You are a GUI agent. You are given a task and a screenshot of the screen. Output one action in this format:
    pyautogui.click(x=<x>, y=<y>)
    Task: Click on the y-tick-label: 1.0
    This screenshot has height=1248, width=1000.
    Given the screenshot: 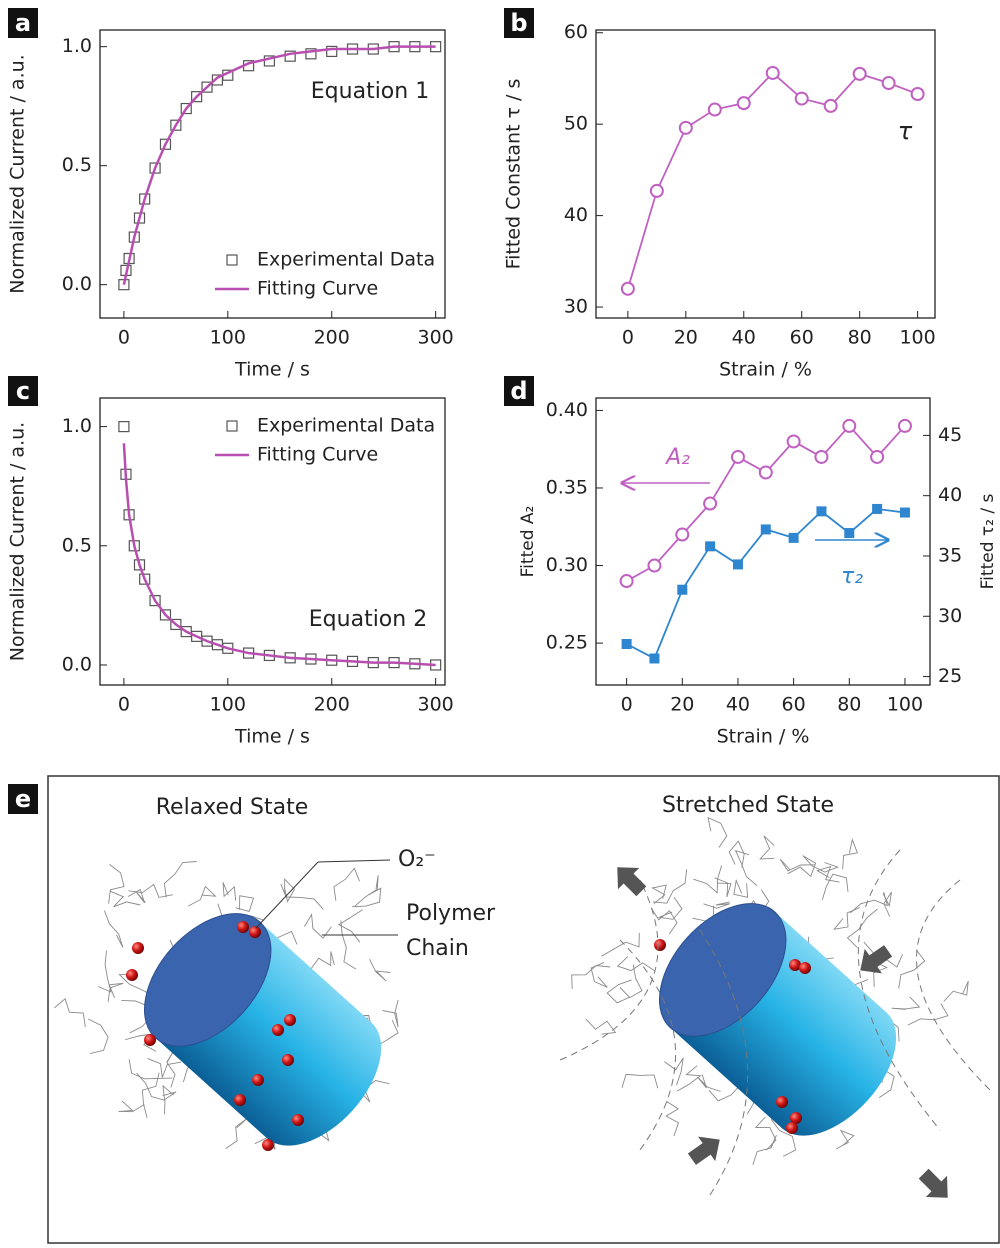 What is the action you would take?
    pyautogui.click(x=77, y=426)
    